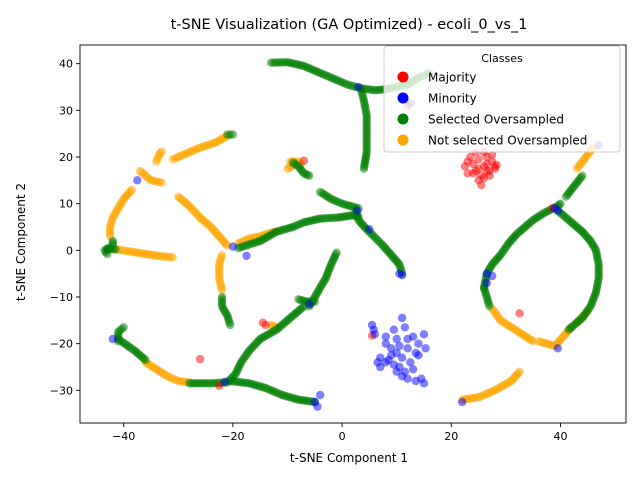  I want to click on y-tick-label: 10, so click(66, 204).